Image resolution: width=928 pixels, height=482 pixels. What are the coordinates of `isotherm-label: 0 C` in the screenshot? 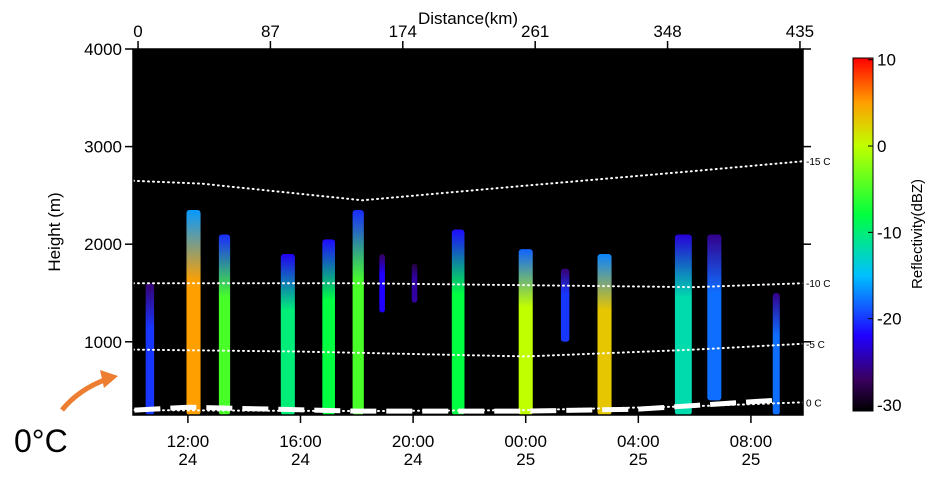 It's located at (814, 403).